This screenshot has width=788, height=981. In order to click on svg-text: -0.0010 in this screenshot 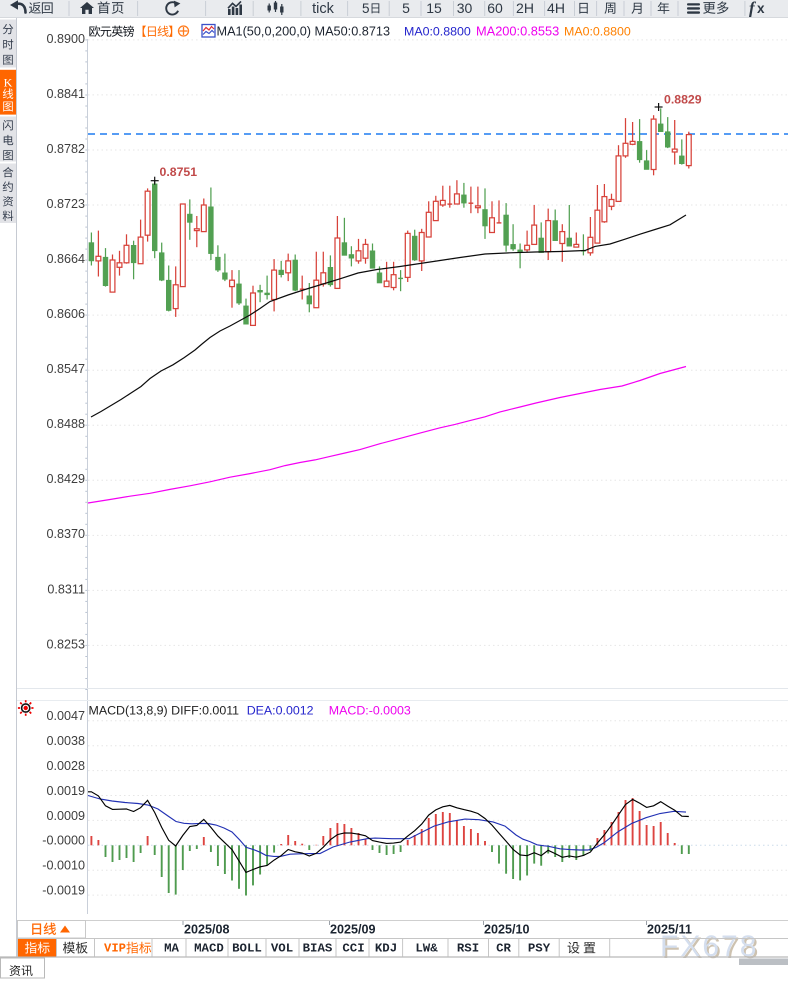, I will do `click(63, 866)`.